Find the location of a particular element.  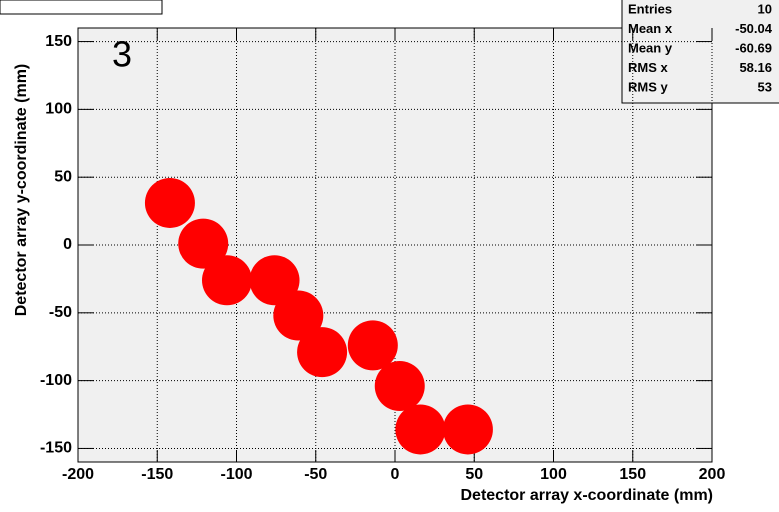

x-tick-label: -50 is located at coordinates (315, 474).